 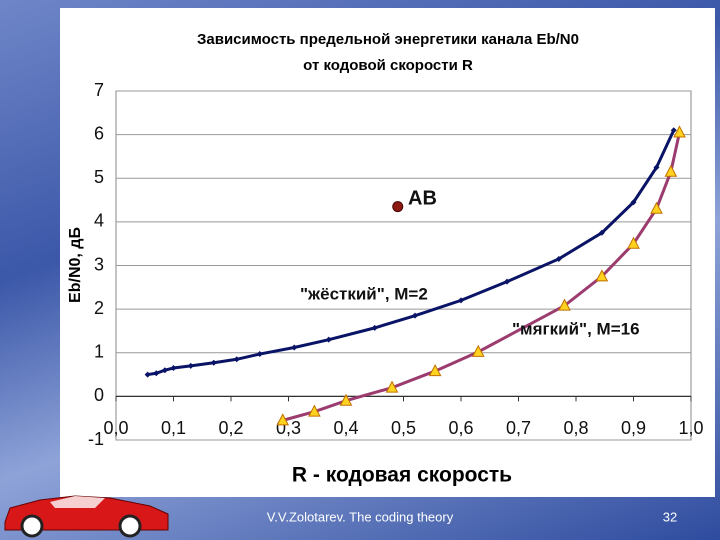 What do you see at coordinates (173, 428) in the screenshot?
I see `x-tick-label: 0,1` at bounding box center [173, 428].